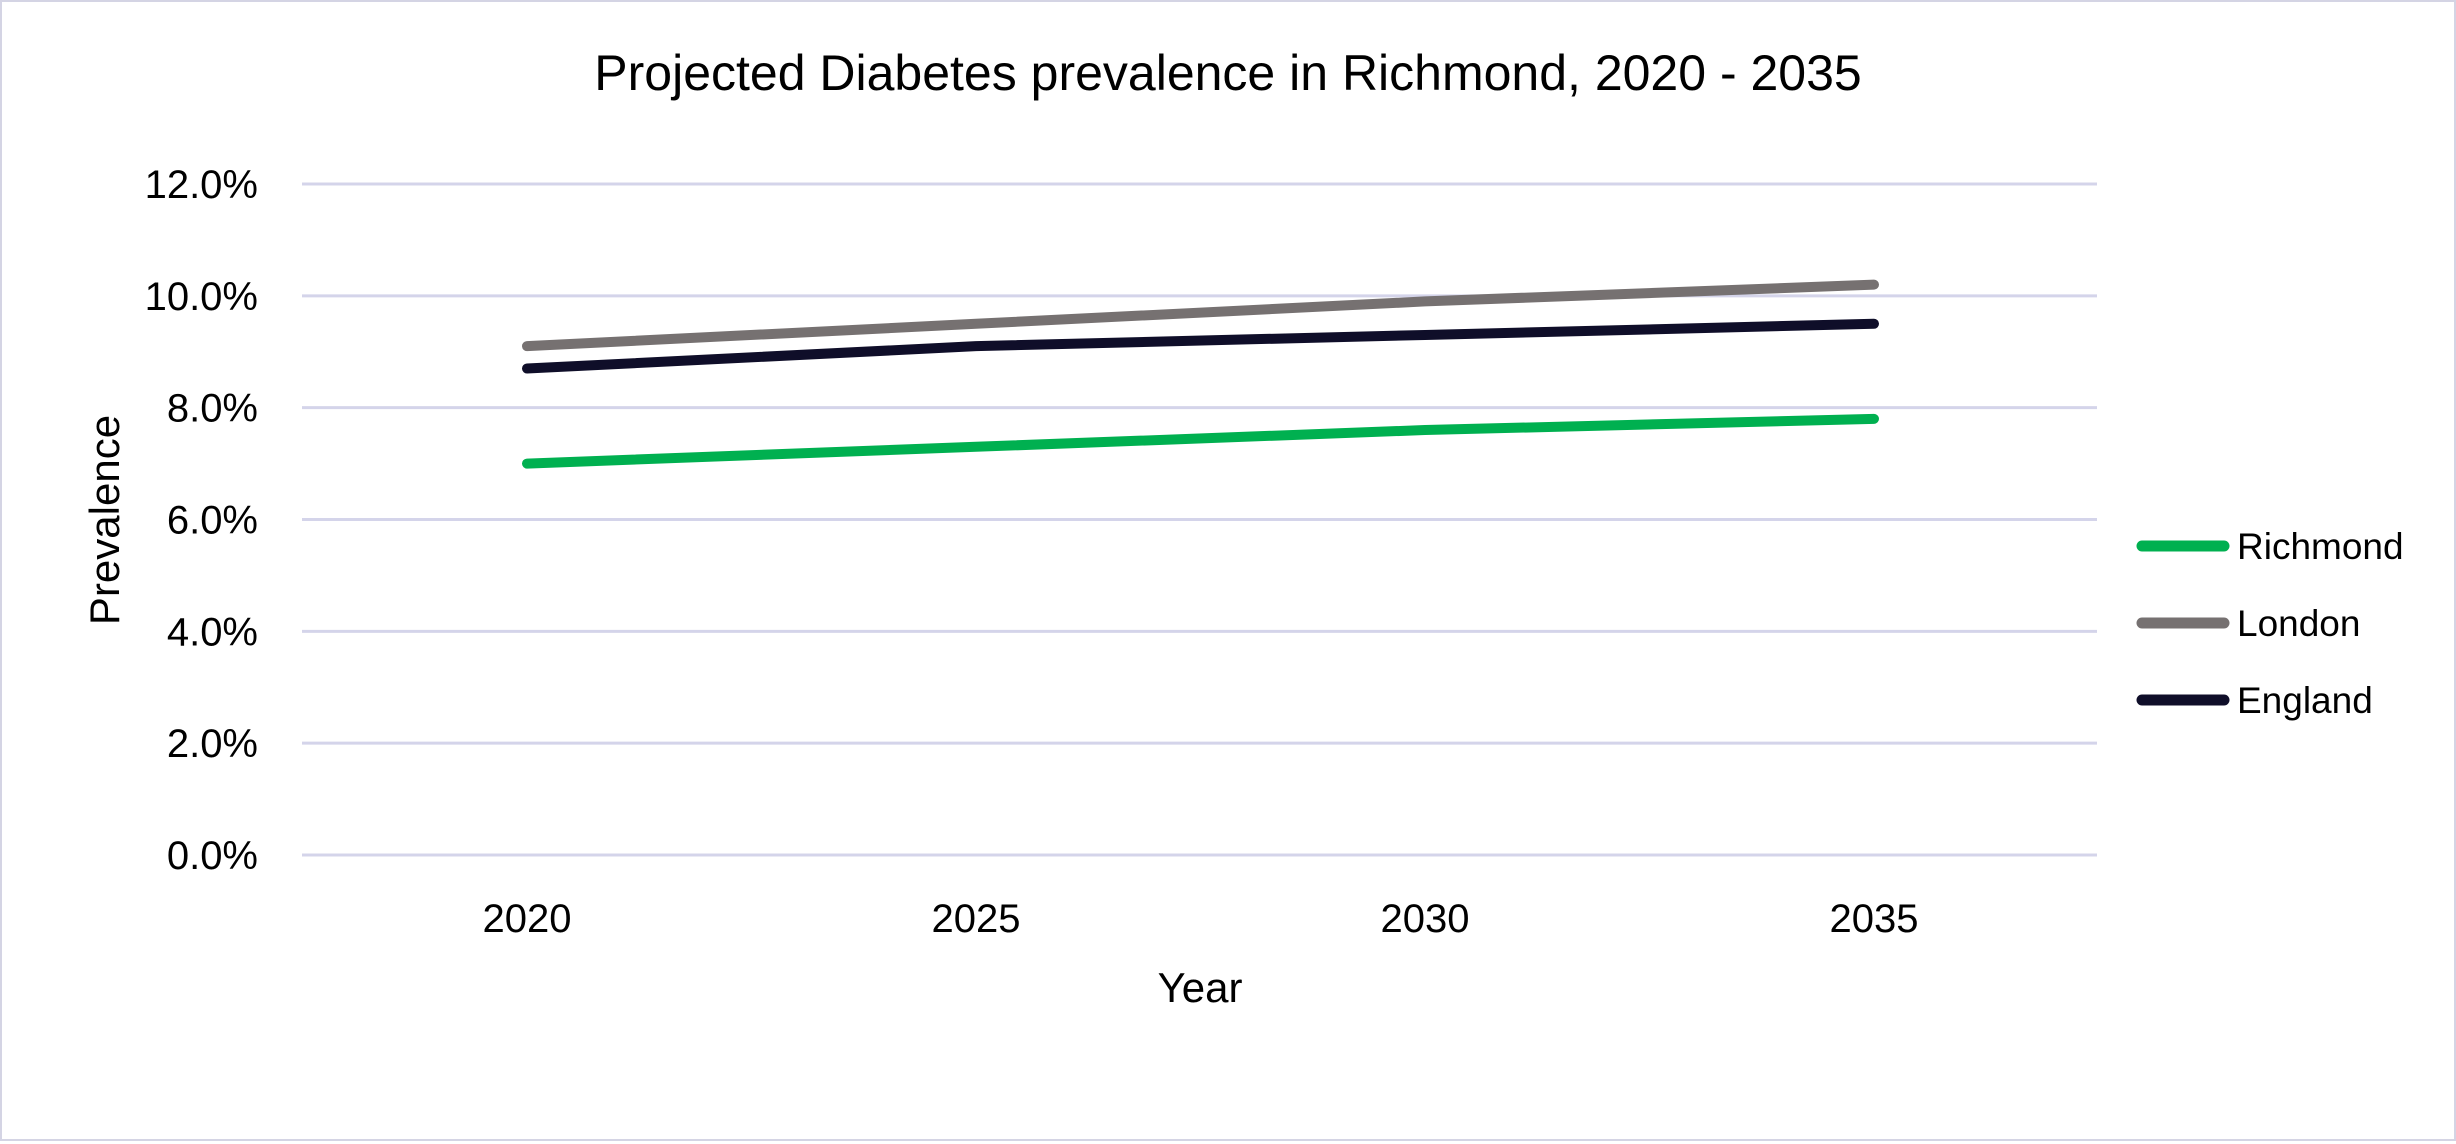  What do you see at coordinates (201, 185) in the screenshot?
I see `y-tick-label: 12.0%` at bounding box center [201, 185].